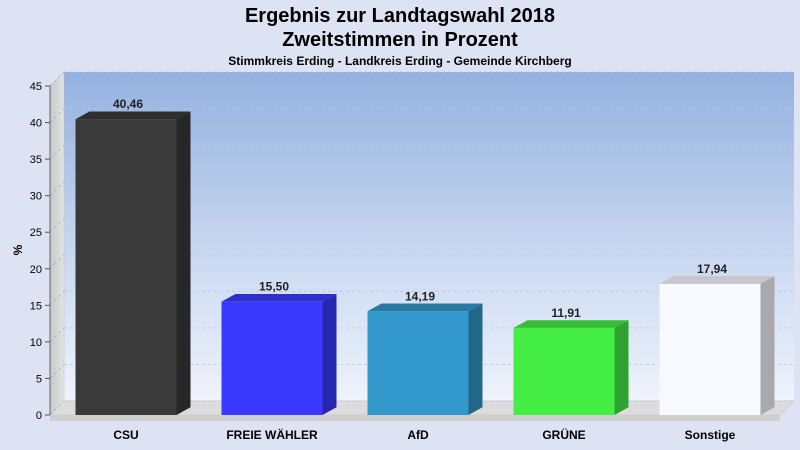 Image resolution: width=800 pixels, height=450 pixels. What do you see at coordinates (420, 296) in the screenshot?
I see `bar-value-label: 14,19` at bounding box center [420, 296].